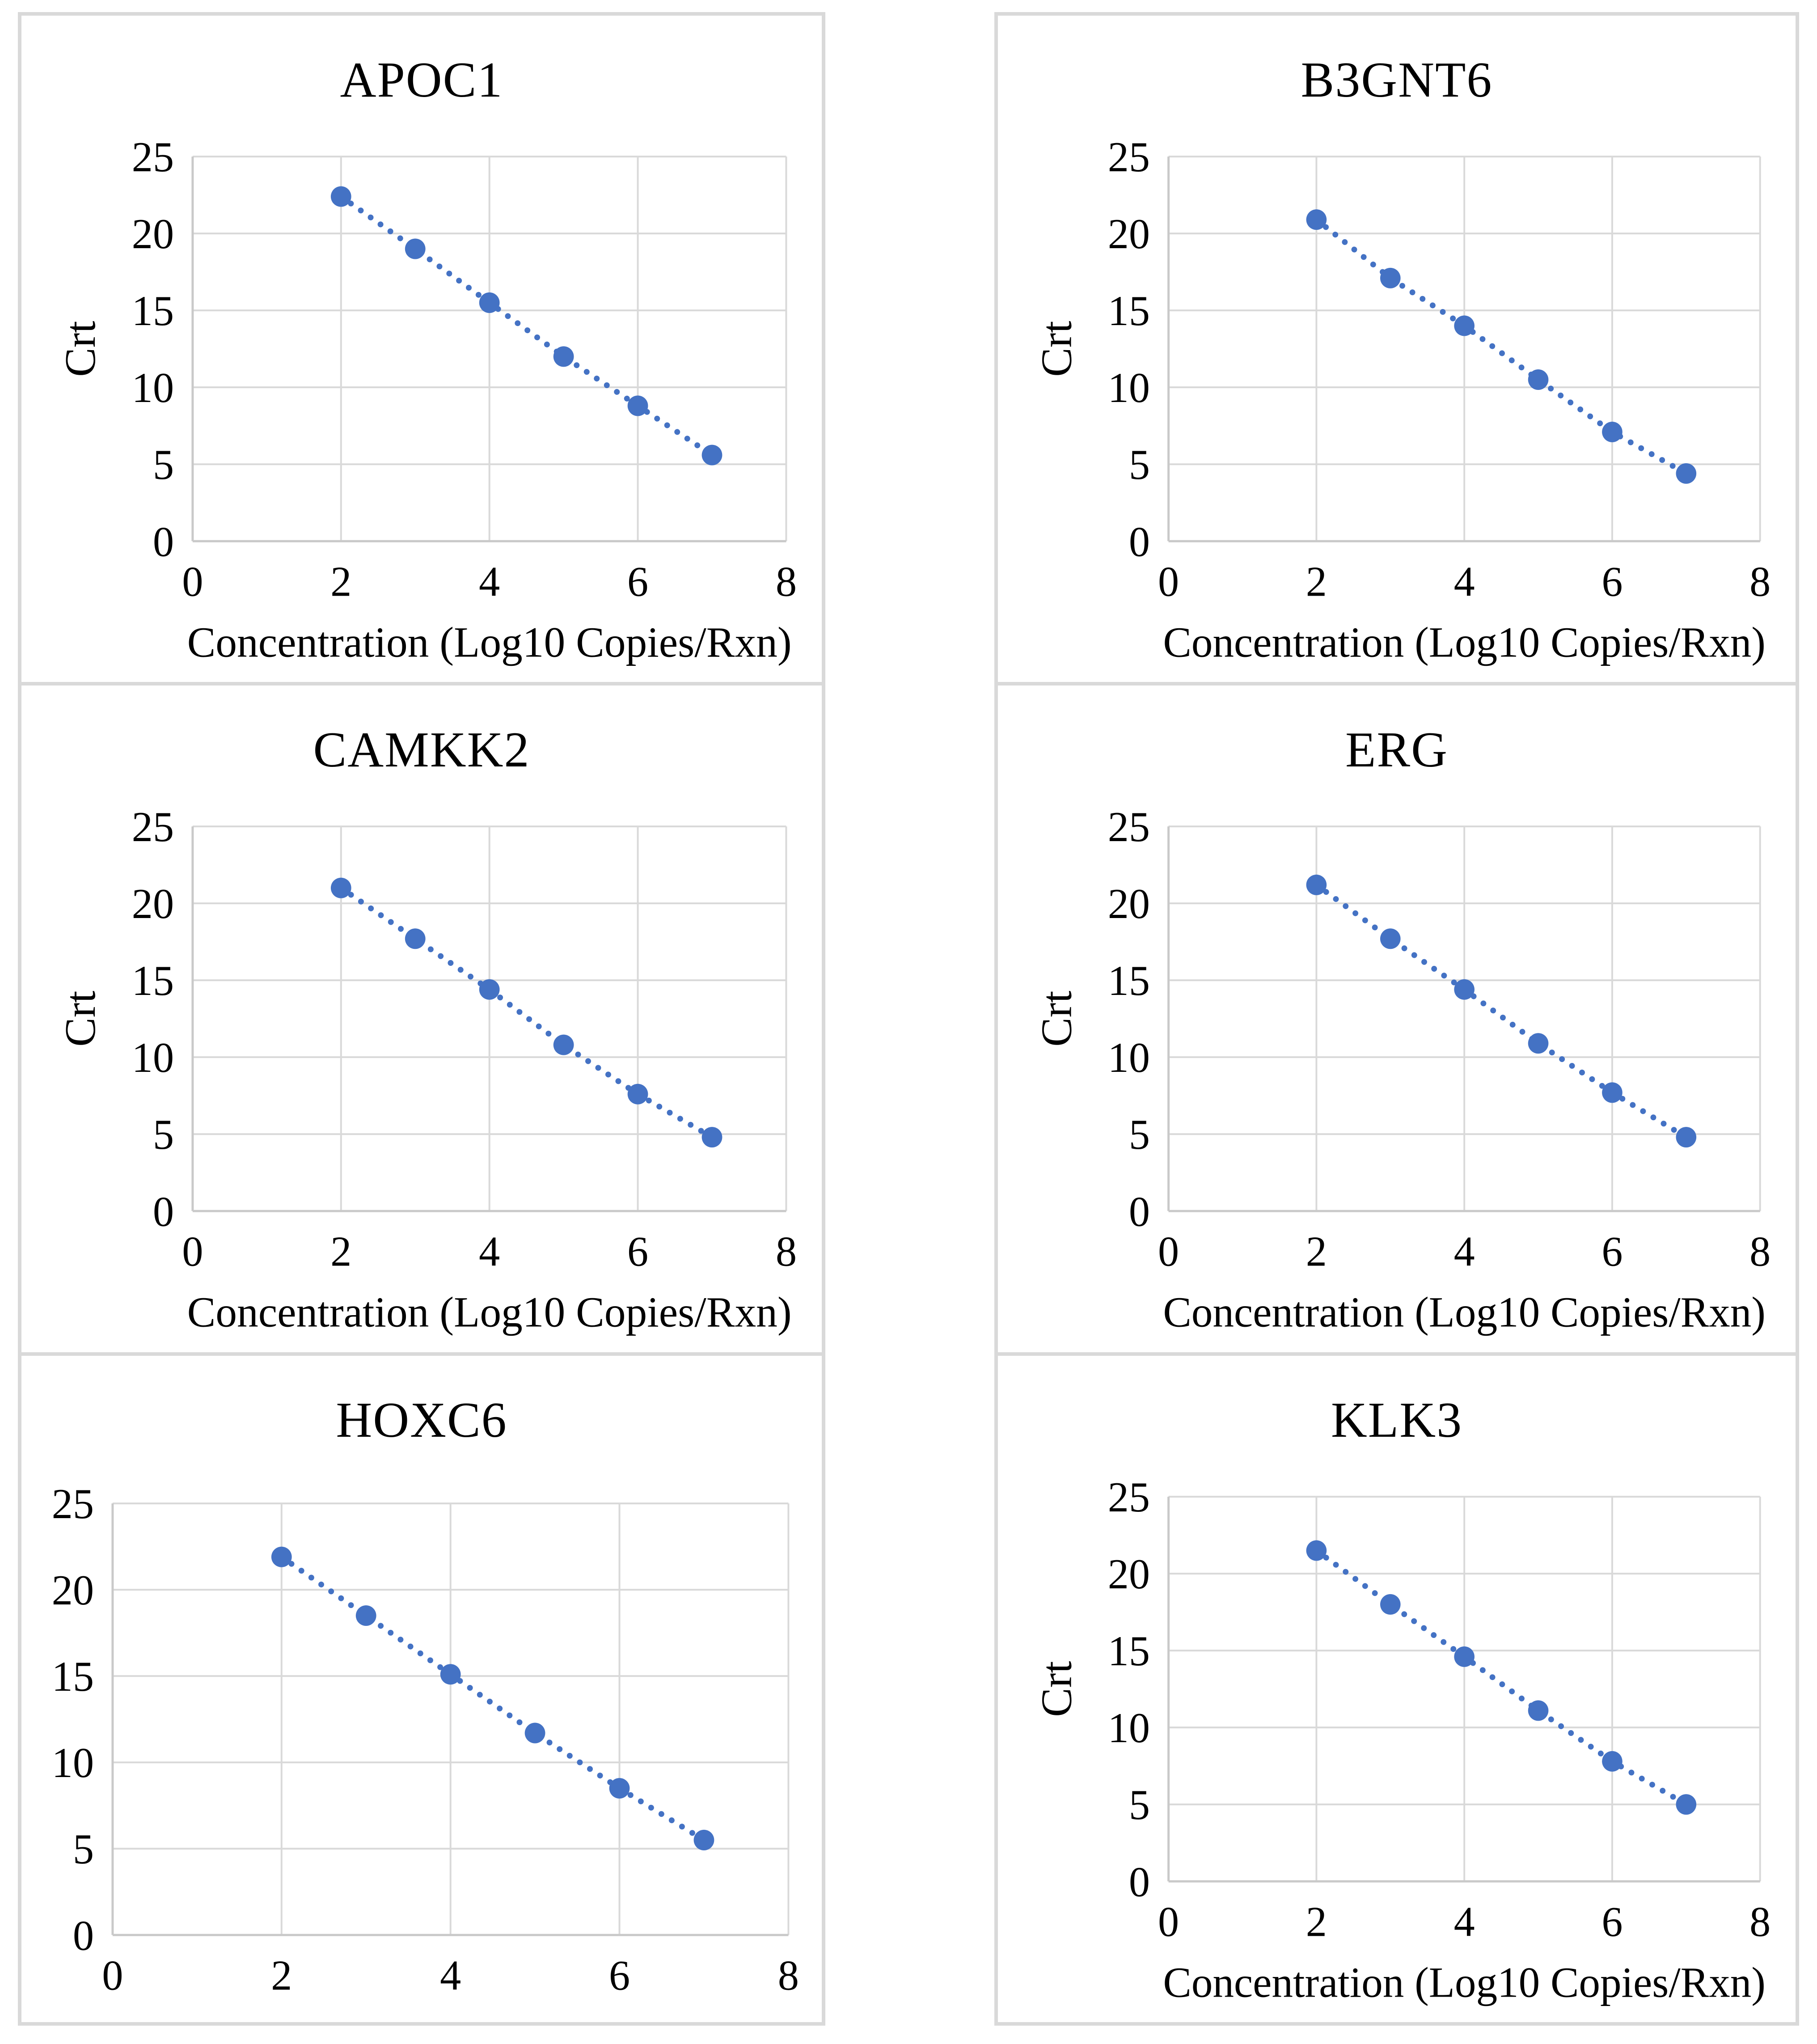 The image size is (1817, 2044). I want to click on chart-title: APOC1, so click(421, 80).